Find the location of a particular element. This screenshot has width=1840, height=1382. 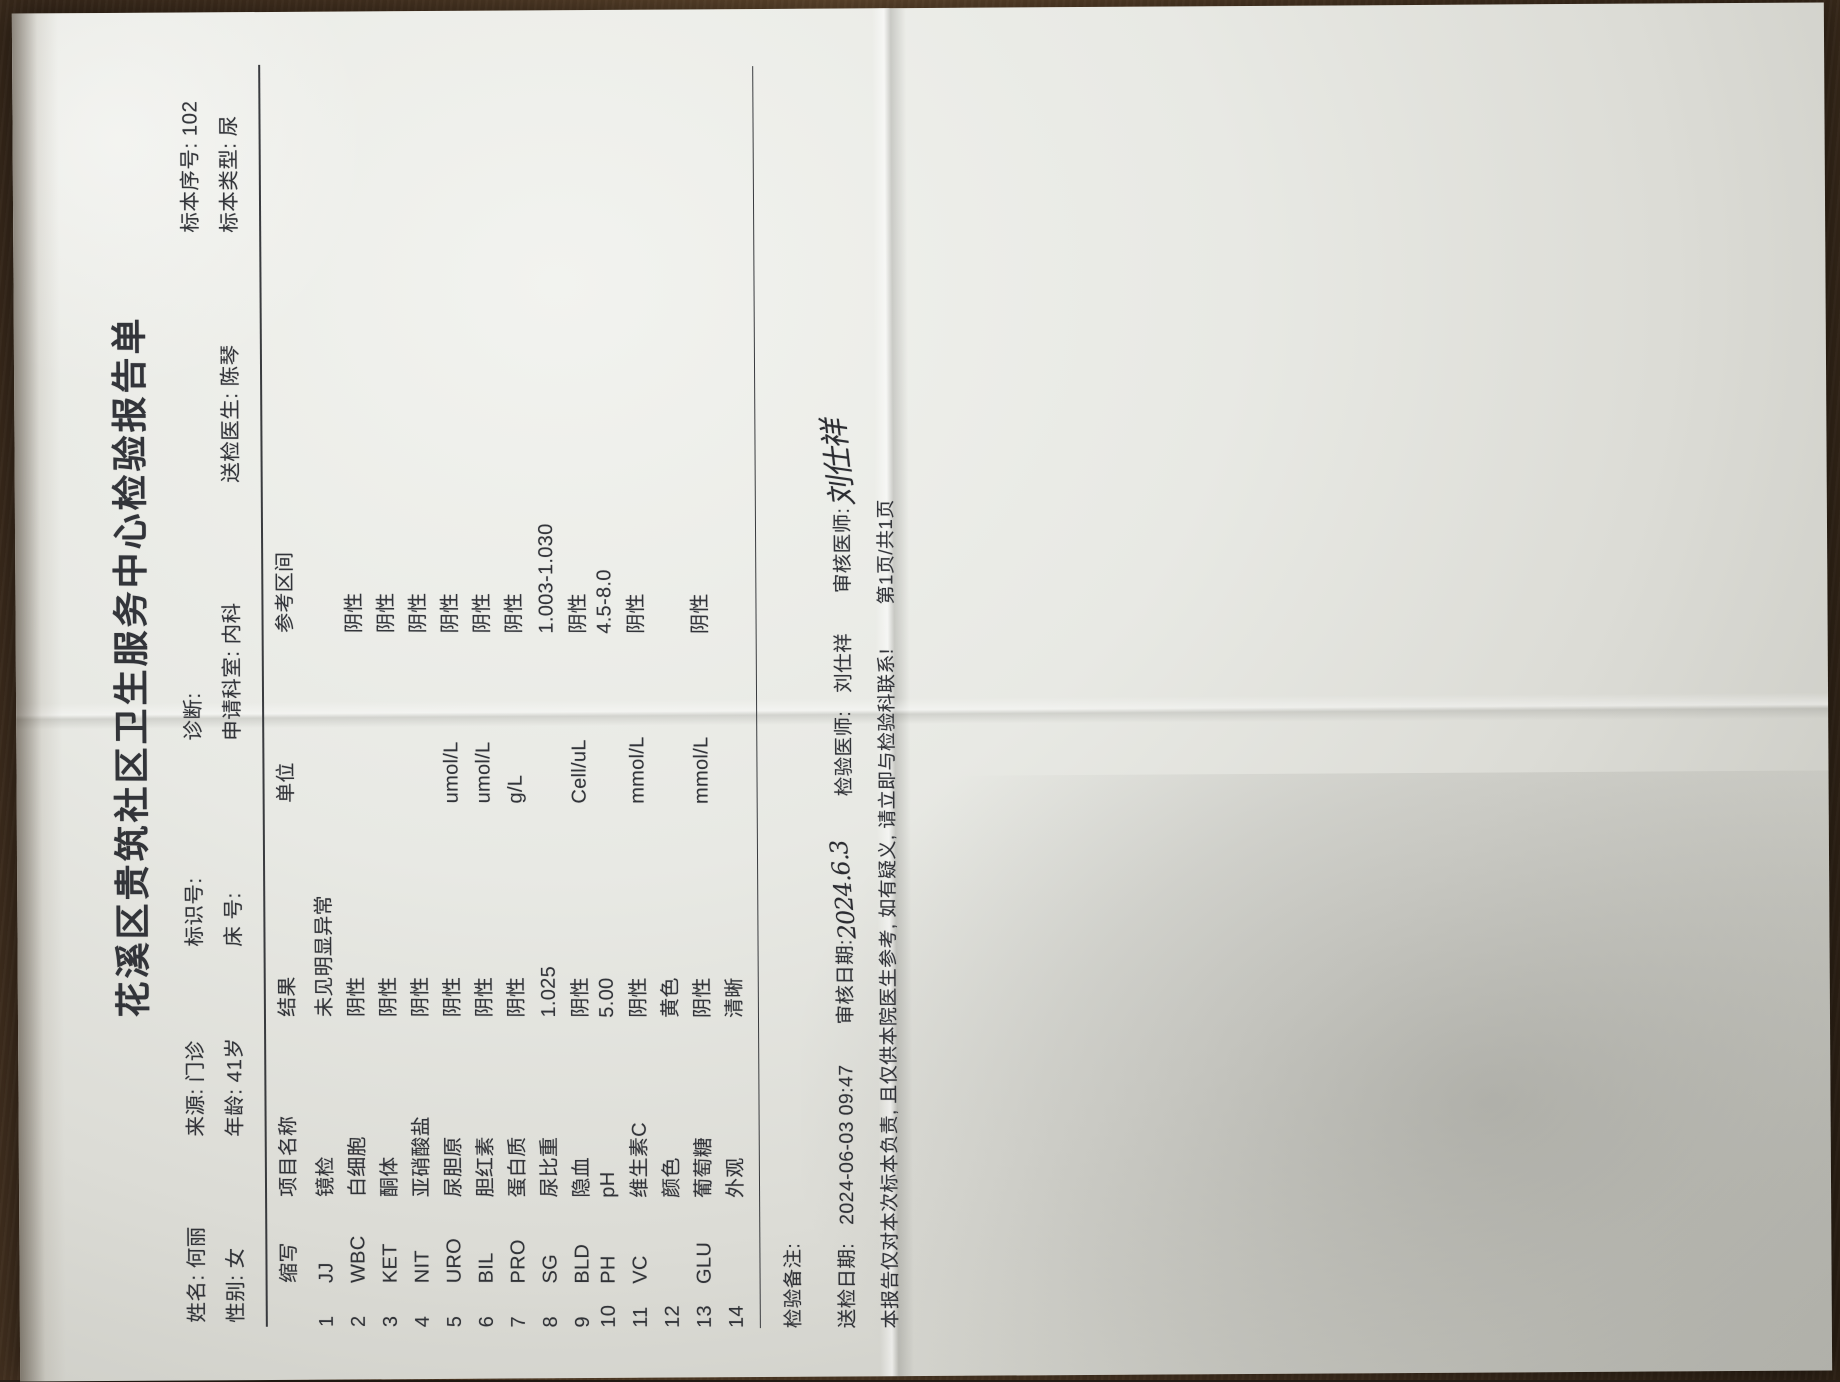

cell-no: 13 is located at coordinates (702, 1306).